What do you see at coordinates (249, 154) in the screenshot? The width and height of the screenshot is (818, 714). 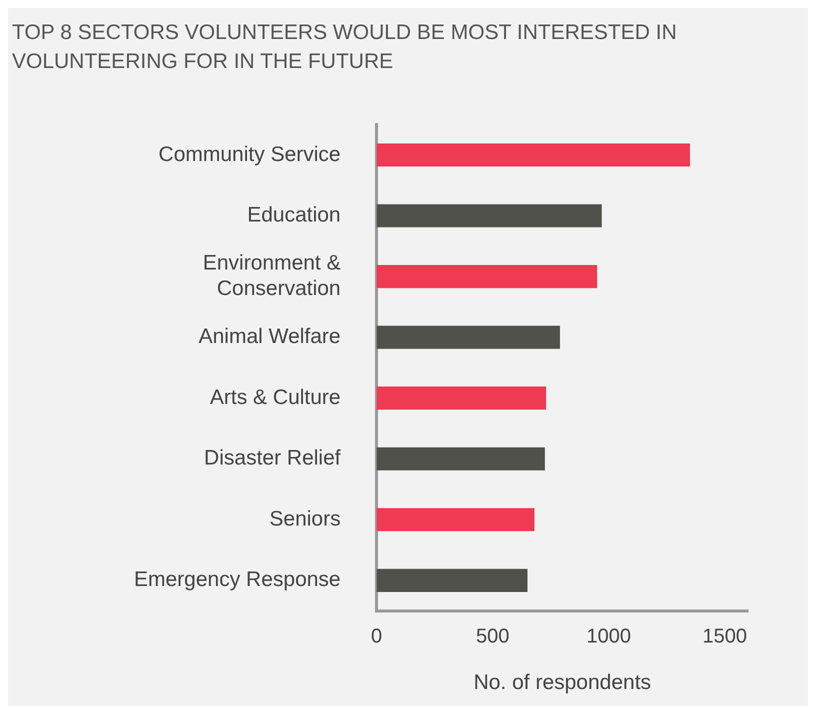 I see `y-tick-label: Community Service` at bounding box center [249, 154].